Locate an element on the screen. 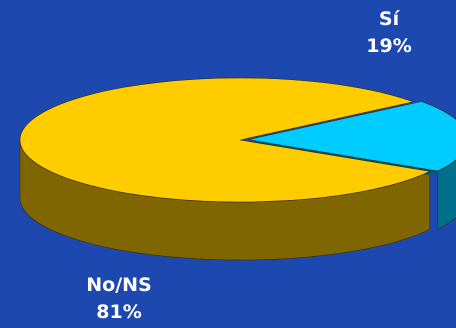 This screenshot has height=328, width=456. slice-label-si: Sí 19% is located at coordinates (389, 33).